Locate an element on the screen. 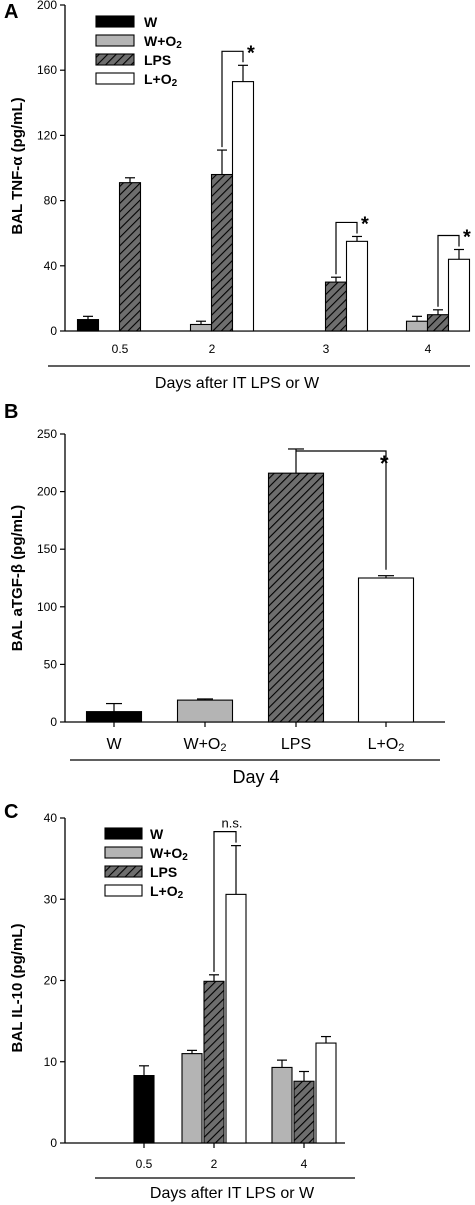  panel-b-label: B is located at coordinates (11, 412).